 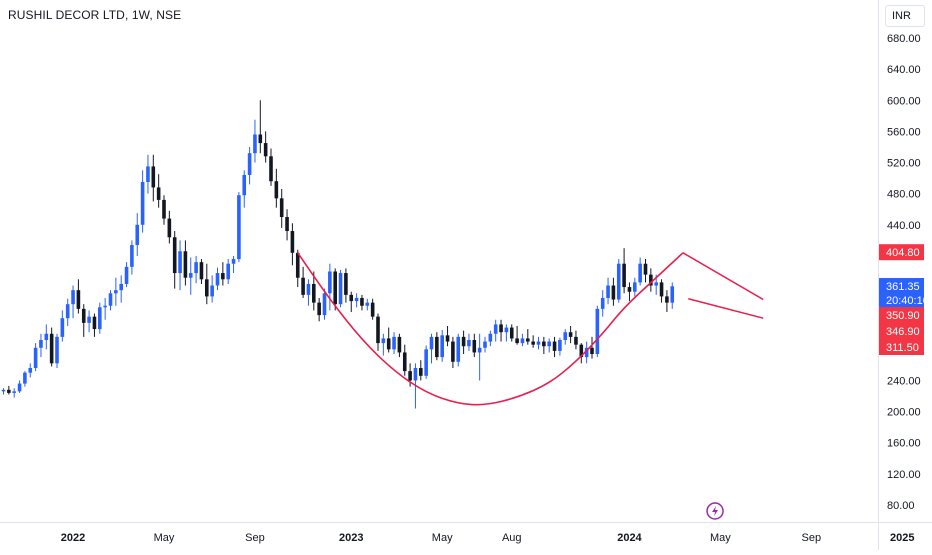 I want to click on price-tag-label: 311.50, so click(x=902, y=348).